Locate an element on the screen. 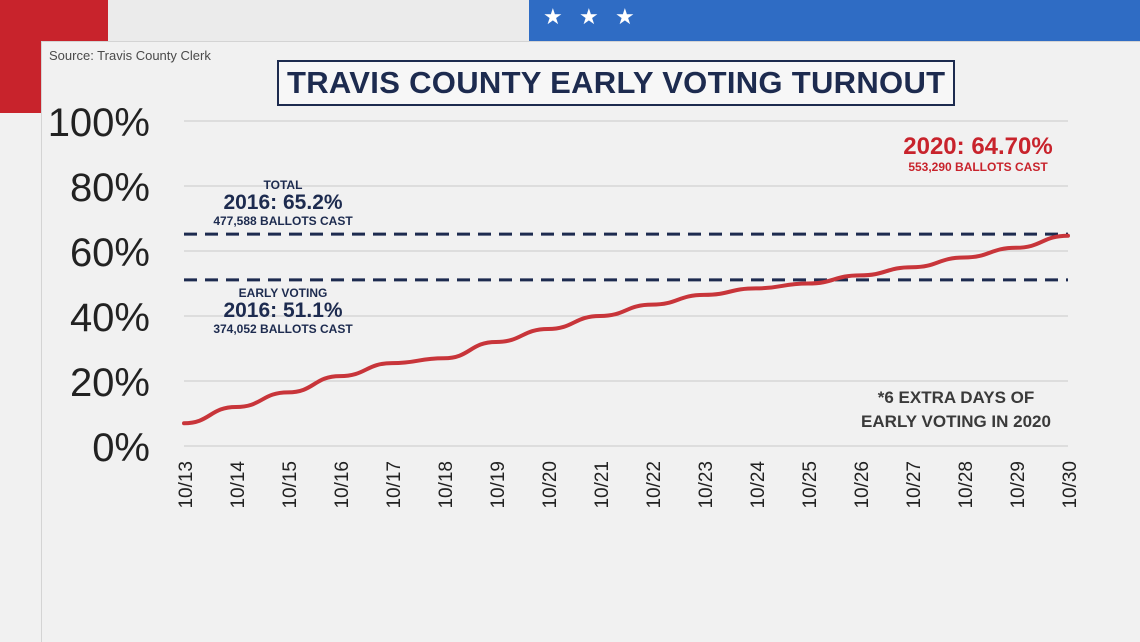  x-tick-label: 10/13 is located at coordinates (186, 485).